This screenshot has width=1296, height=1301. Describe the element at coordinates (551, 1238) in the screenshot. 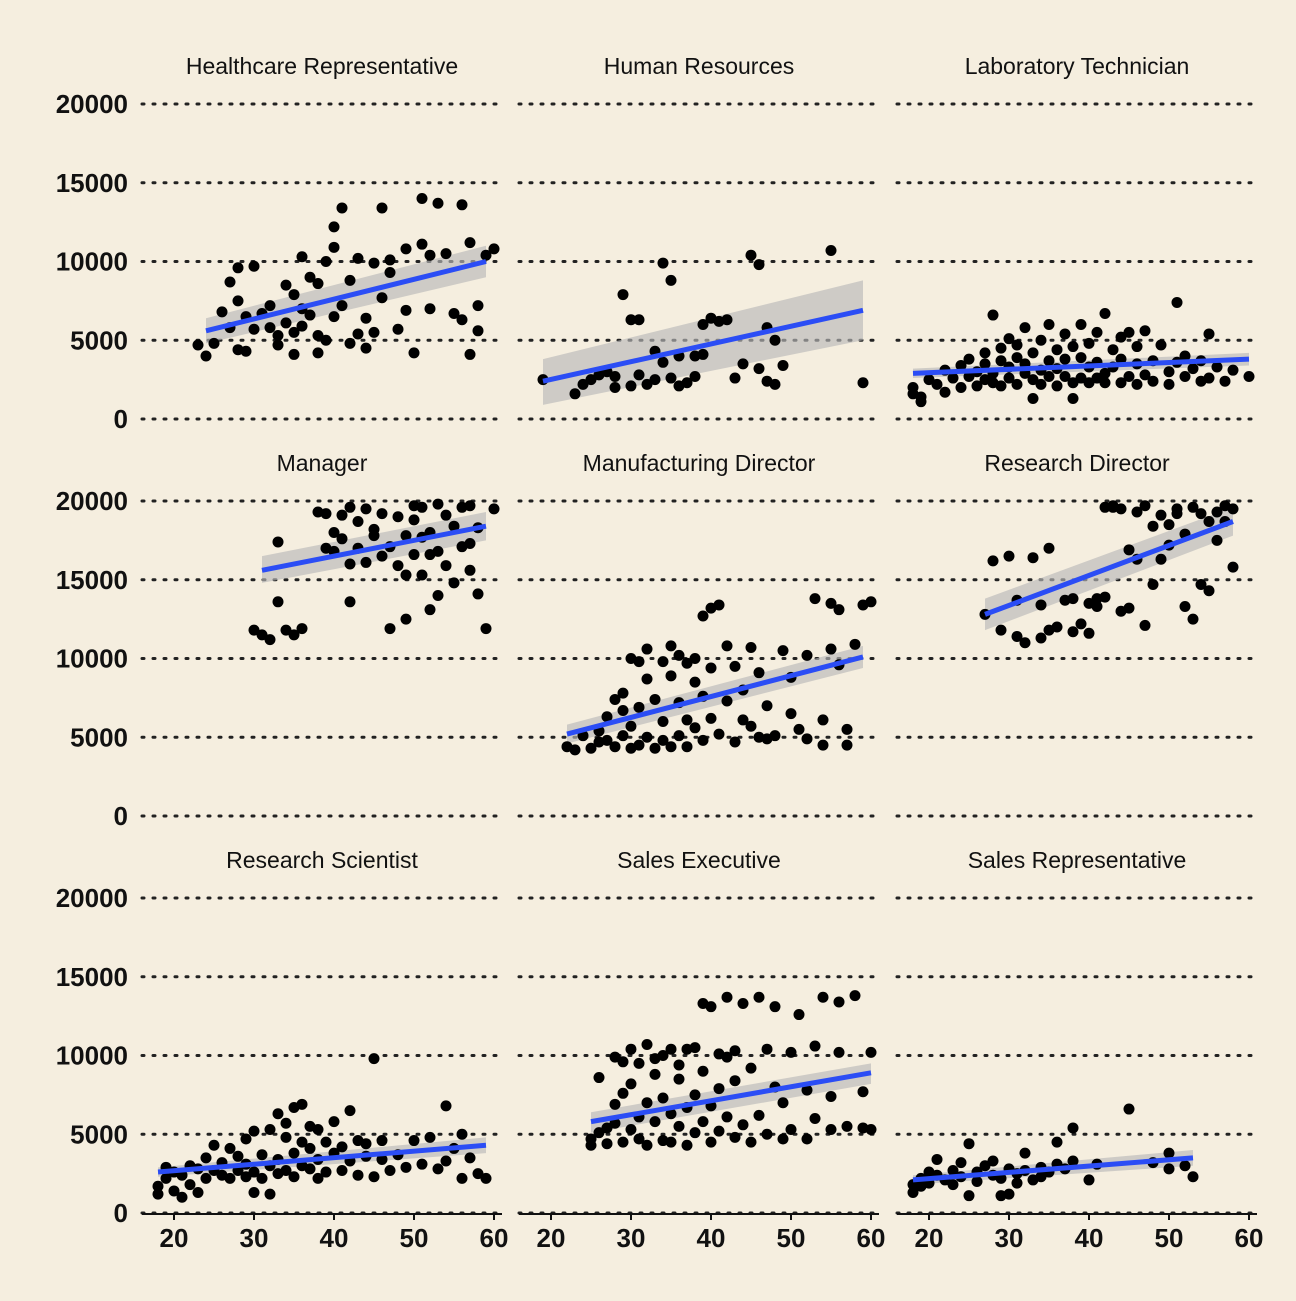

I see `x-tick-label: 20` at that location.